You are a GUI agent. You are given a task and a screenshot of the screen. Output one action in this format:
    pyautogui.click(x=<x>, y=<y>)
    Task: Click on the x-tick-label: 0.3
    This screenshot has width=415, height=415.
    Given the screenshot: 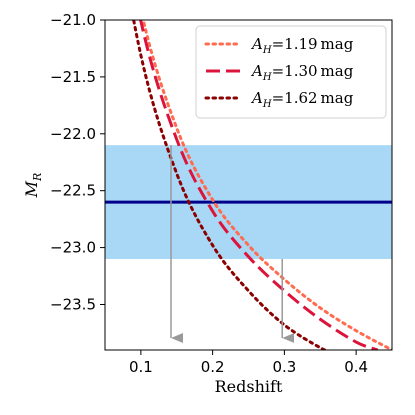 What is the action you would take?
    pyautogui.click(x=284, y=367)
    